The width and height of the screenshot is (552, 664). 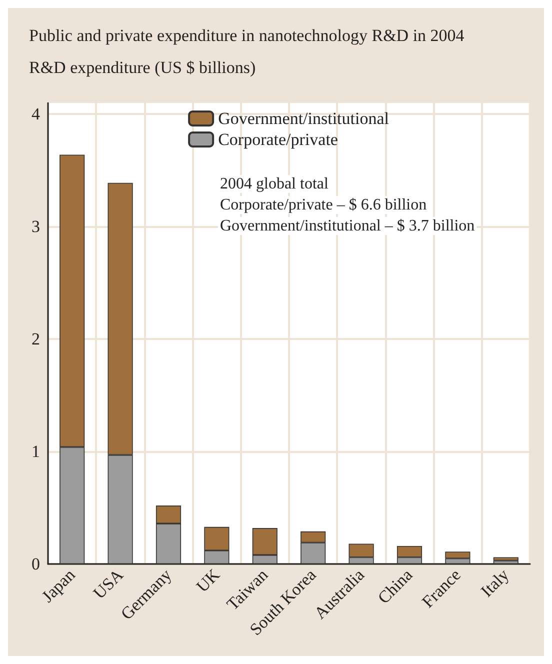 I want to click on x-tick-label: UK, so click(x=208, y=580).